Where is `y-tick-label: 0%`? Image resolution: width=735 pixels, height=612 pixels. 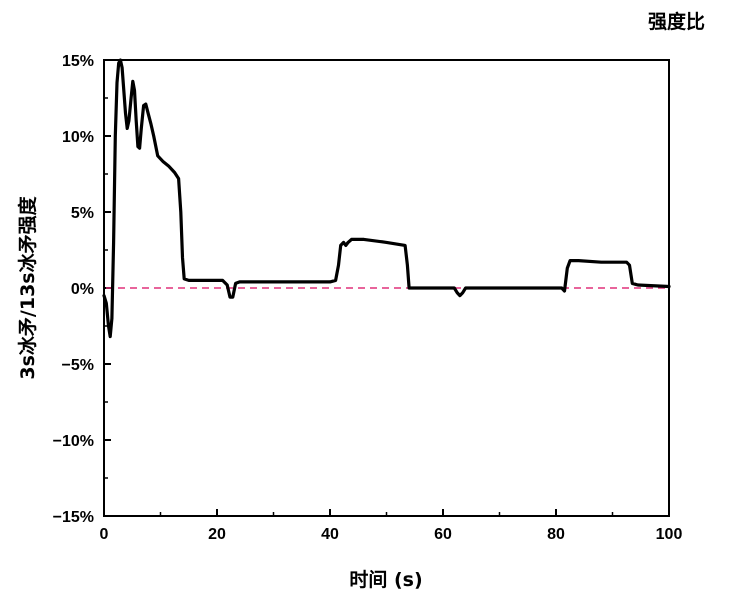
y-tick-label: 0% is located at coordinates (82, 289).